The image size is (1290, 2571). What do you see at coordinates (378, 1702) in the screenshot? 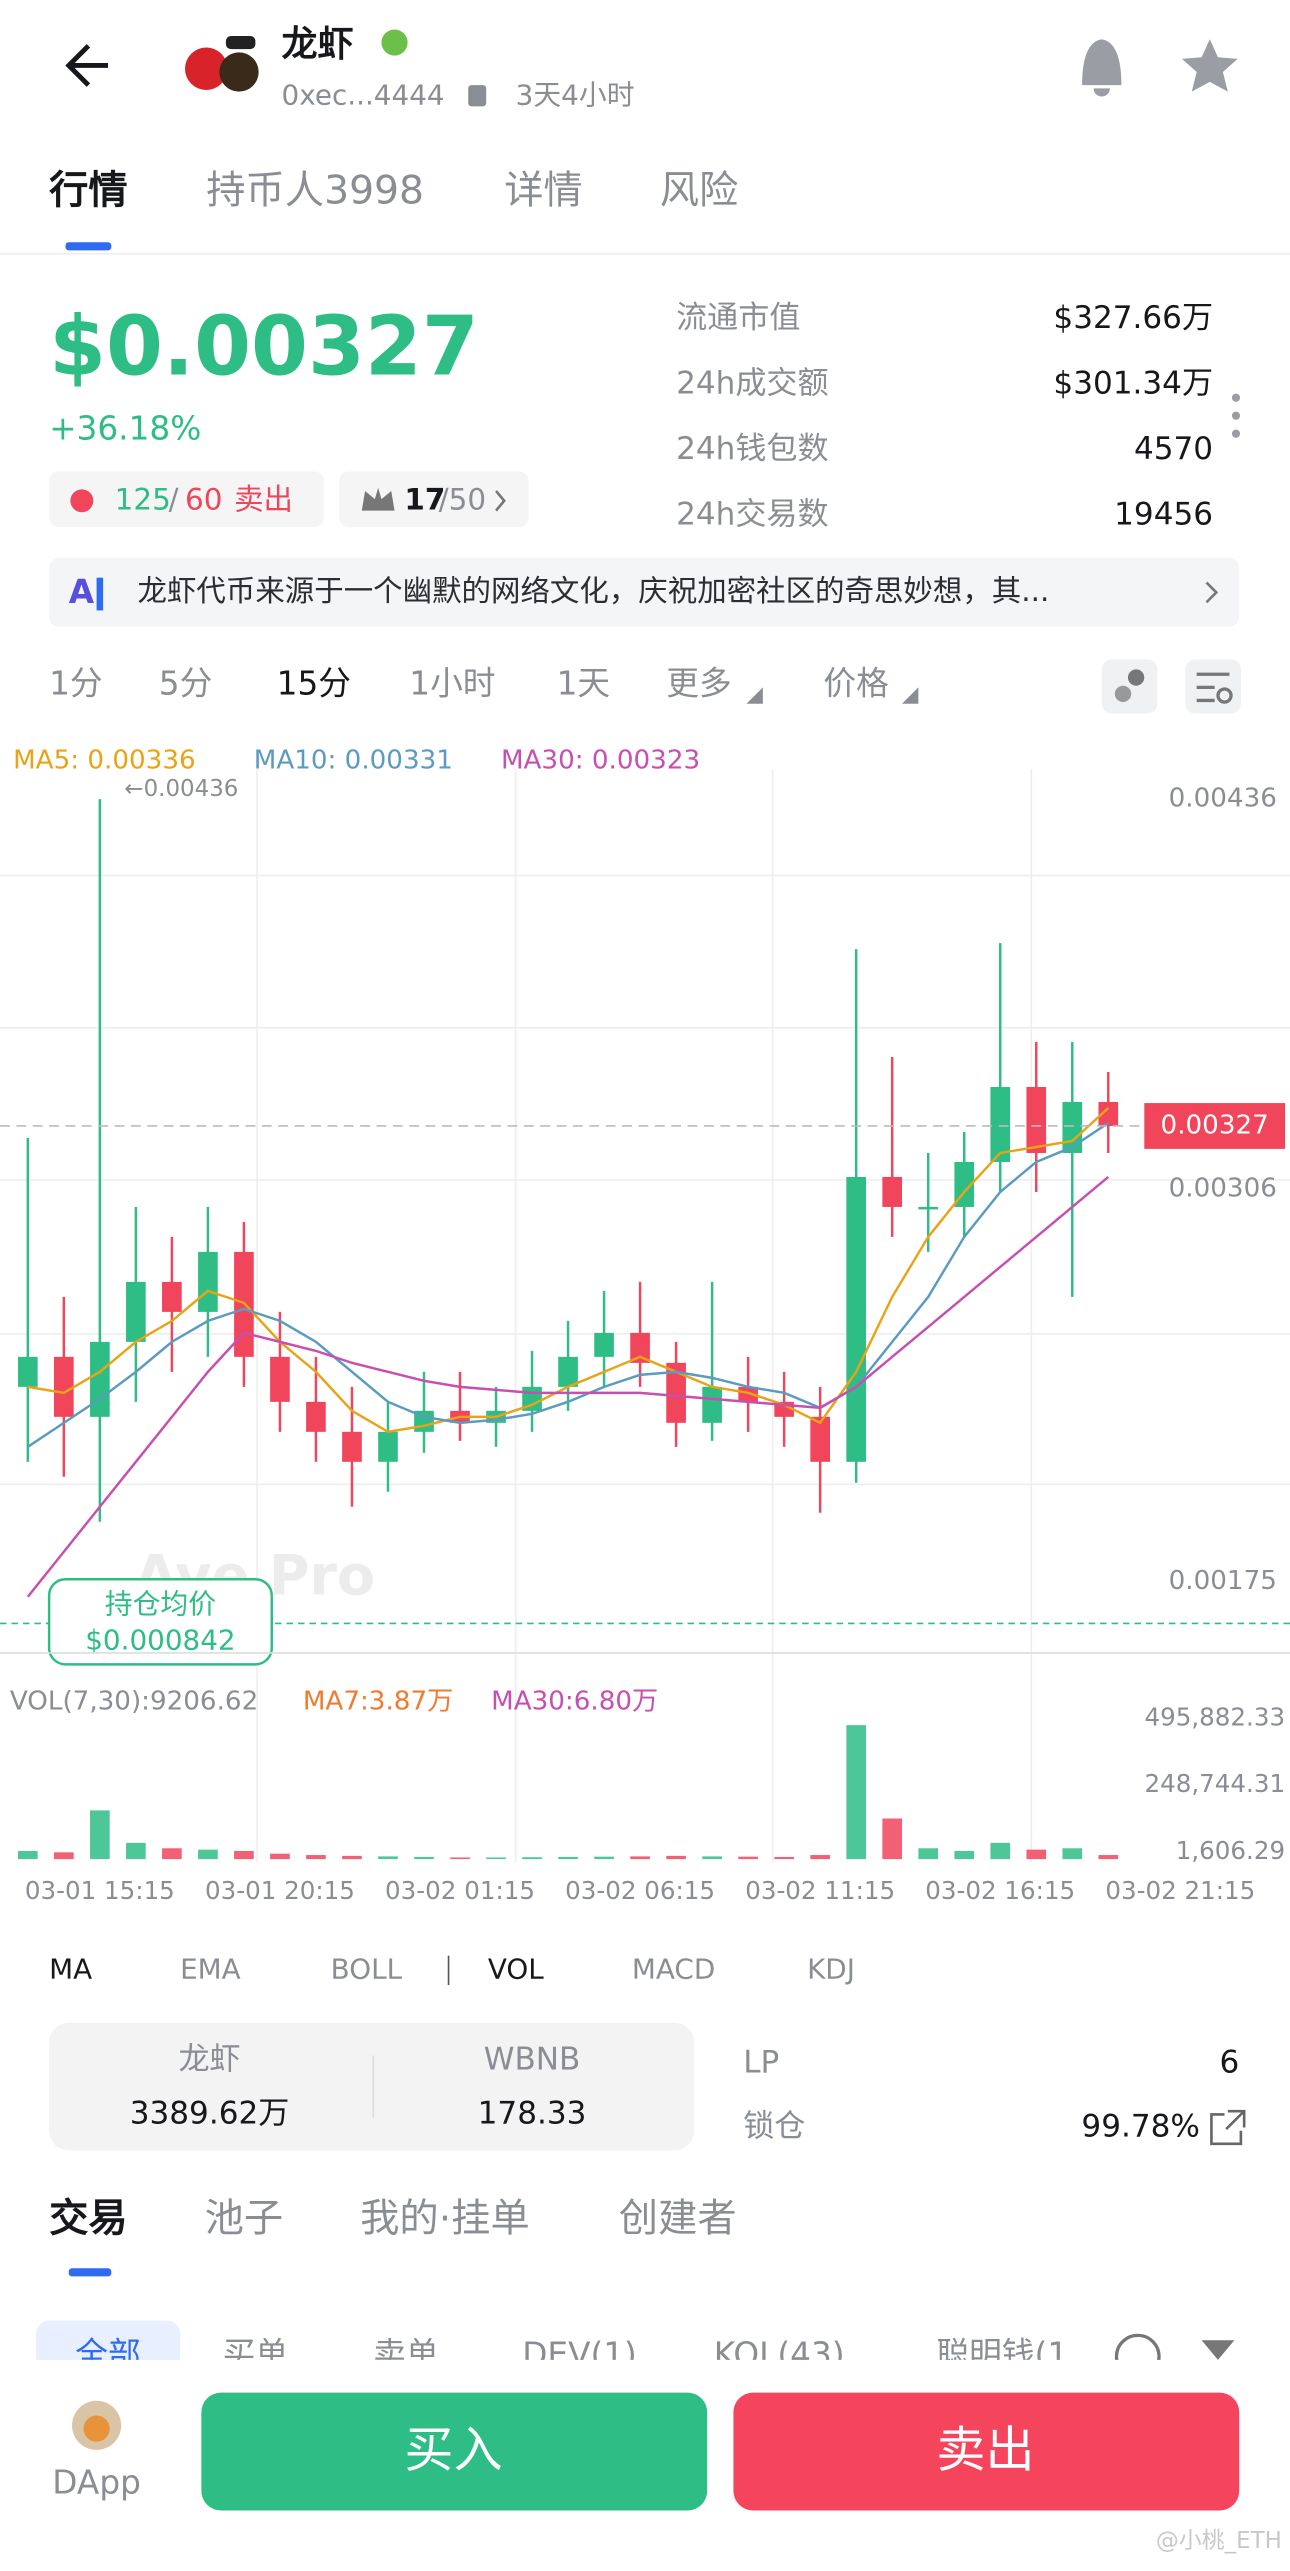
I see `volume-ma7: MA7:3.87万` at bounding box center [378, 1702].